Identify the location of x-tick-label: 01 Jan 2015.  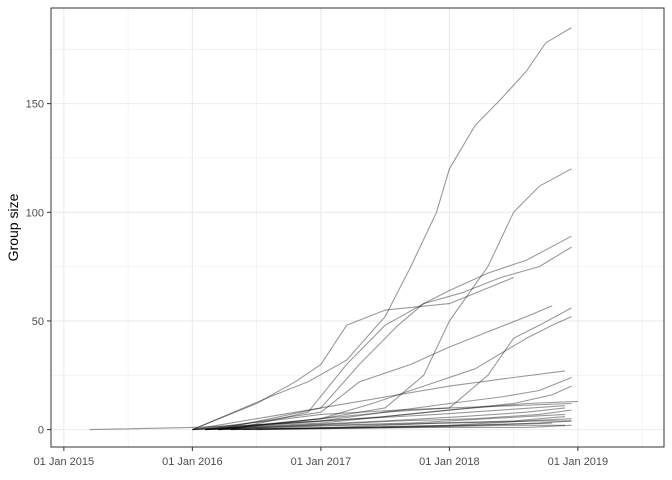
(64, 462).